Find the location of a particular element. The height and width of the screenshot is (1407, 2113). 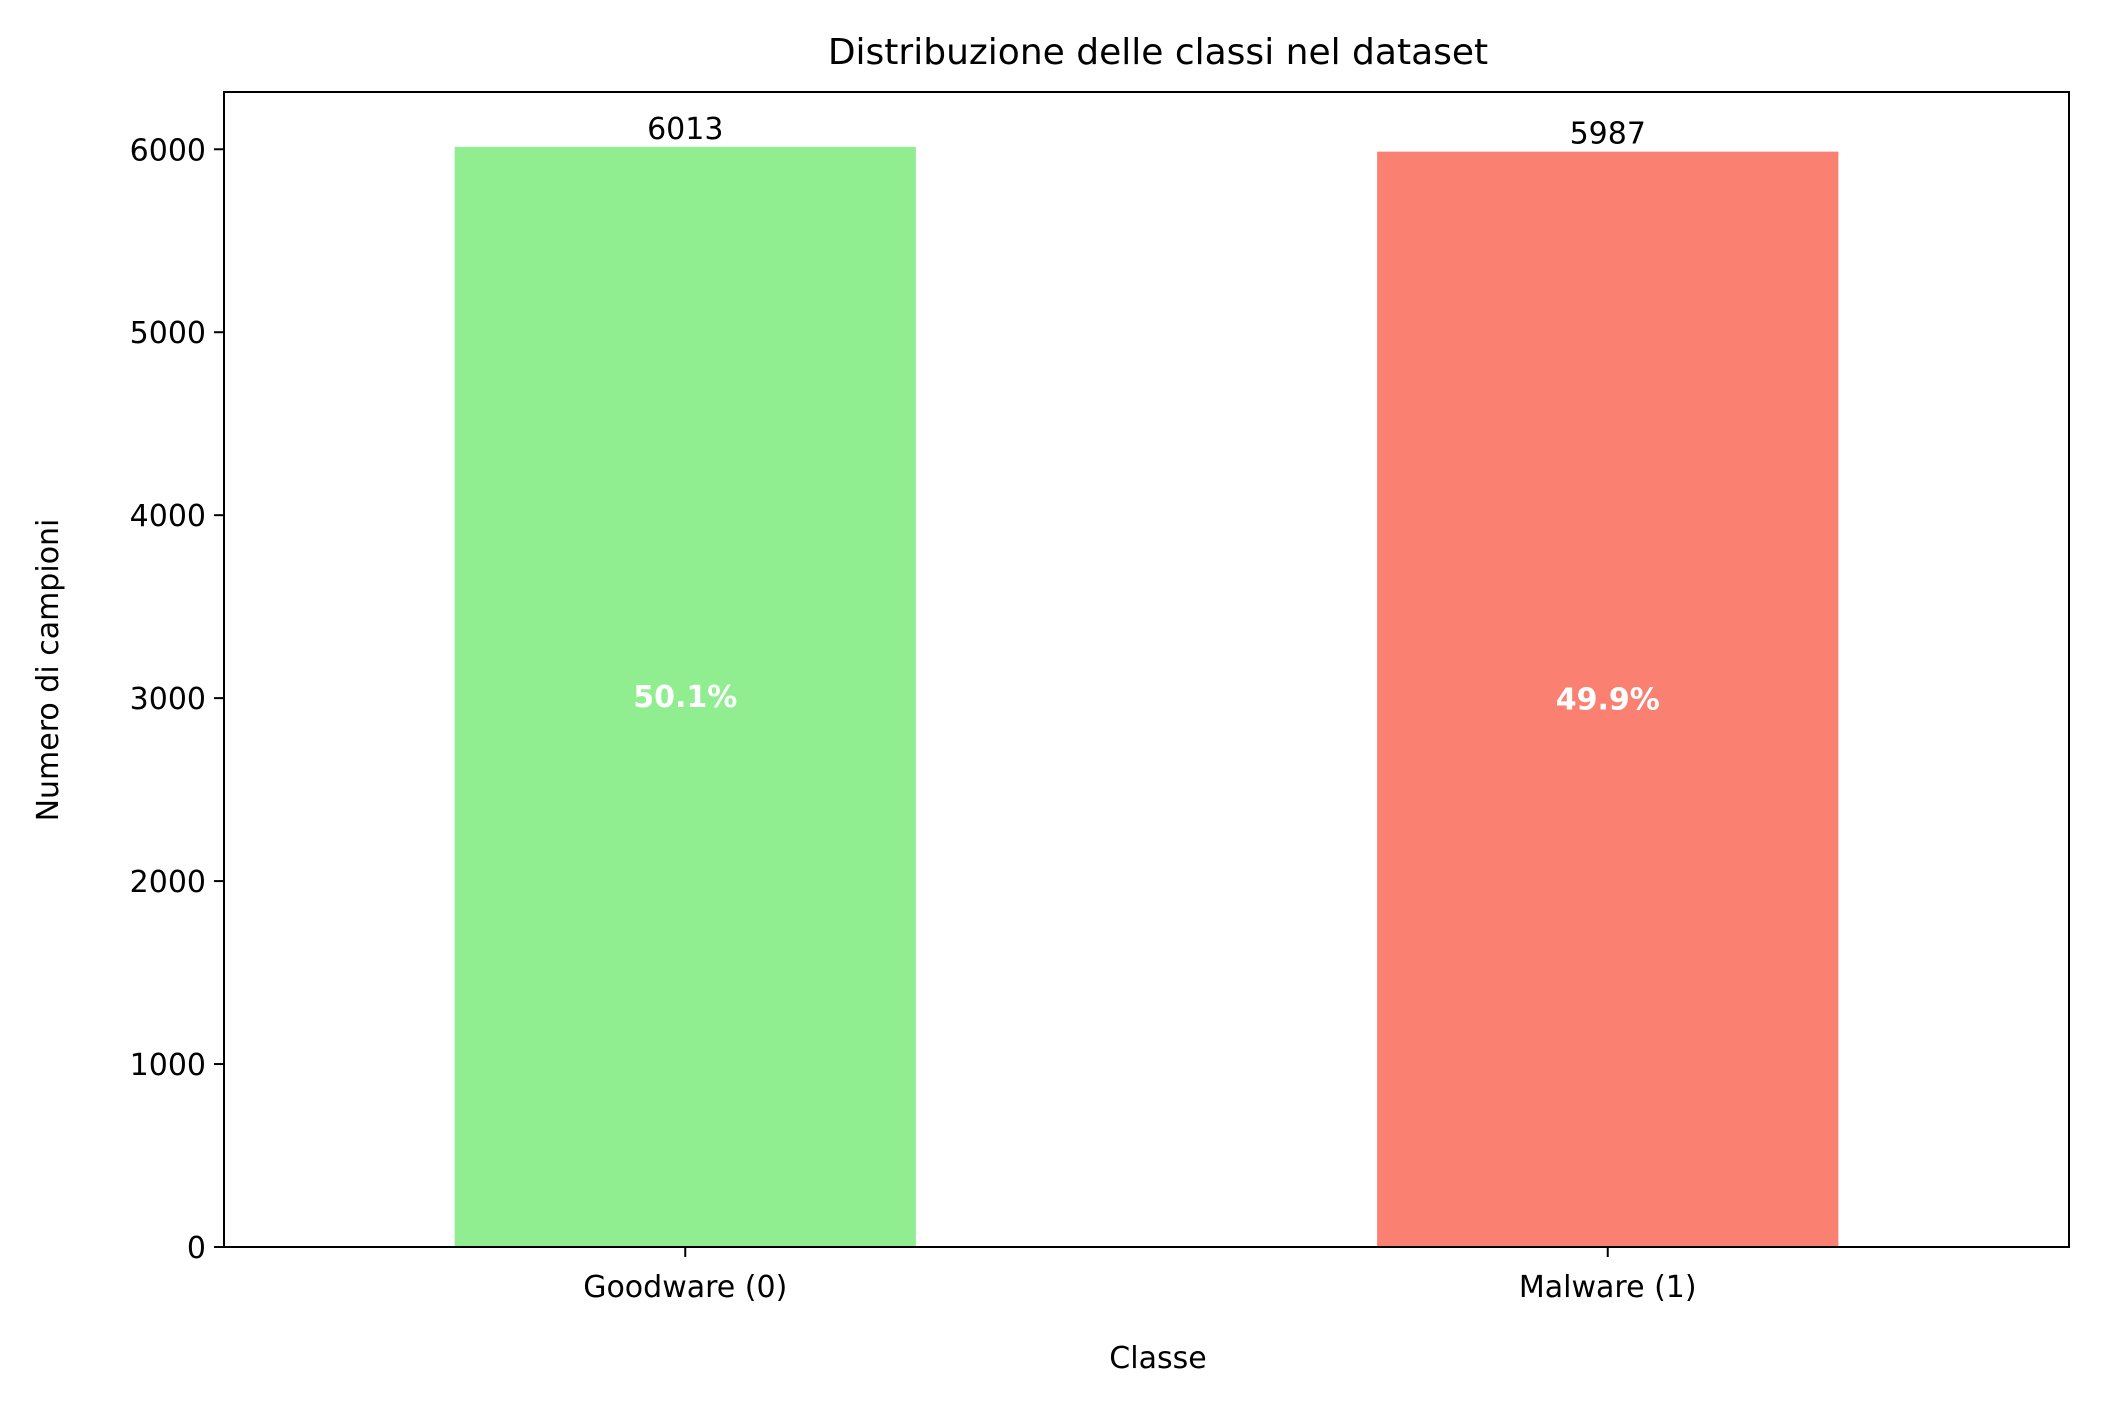

x-tick-label-1: Malware (1) is located at coordinates (1608, 1287).